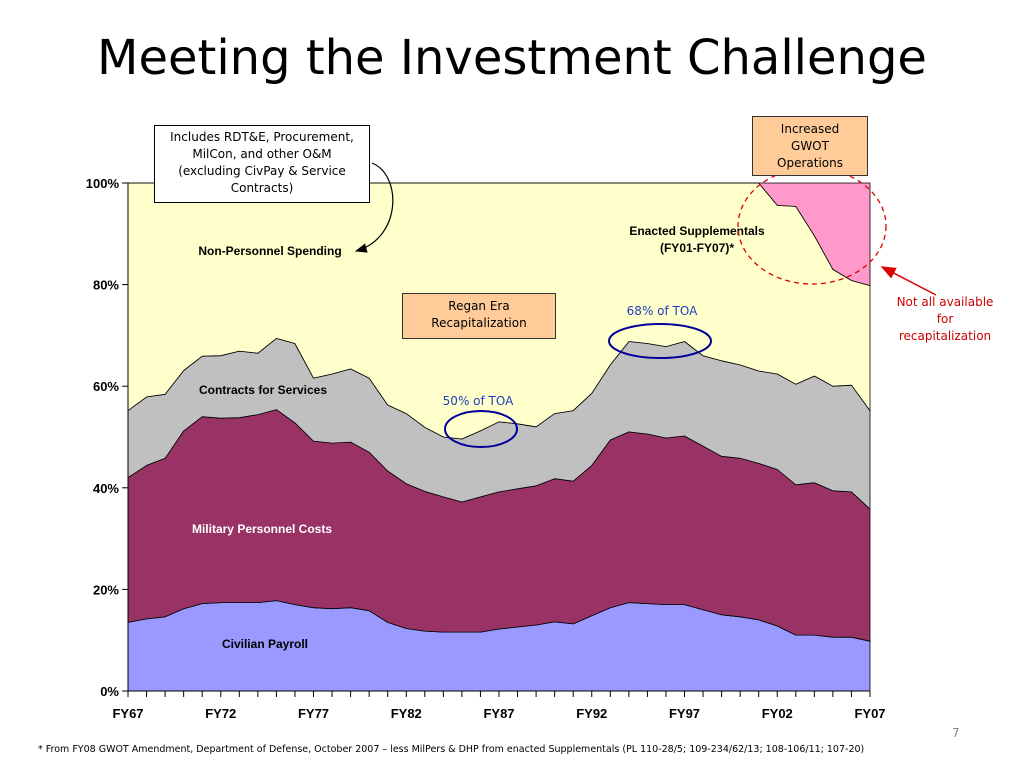 The height and width of the screenshot is (768, 1024). Describe the element at coordinates (812, 226) in the screenshot. I see `gwot-red-ellipse` at that location.